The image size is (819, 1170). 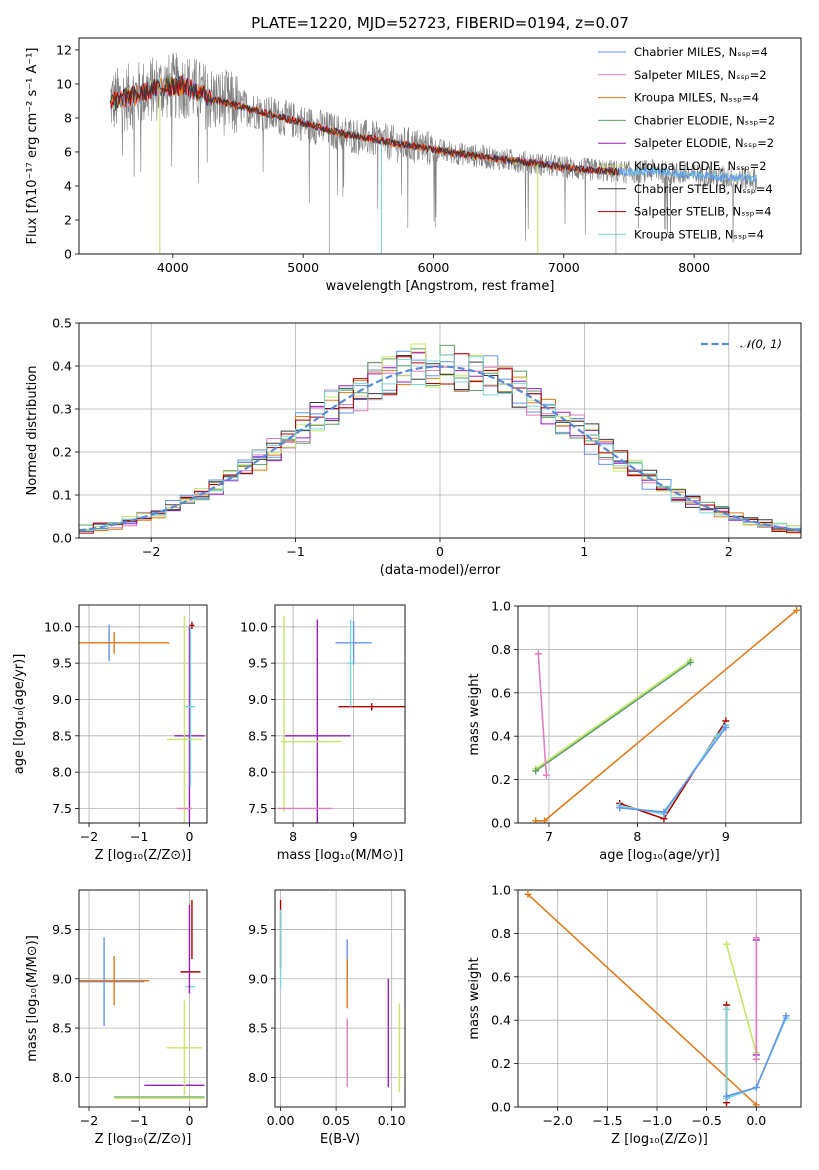 What do you see at coordinates (501, 606) in the screenshot?
I see `y-tick-label: 1.0` at bounding box center [501, 606].